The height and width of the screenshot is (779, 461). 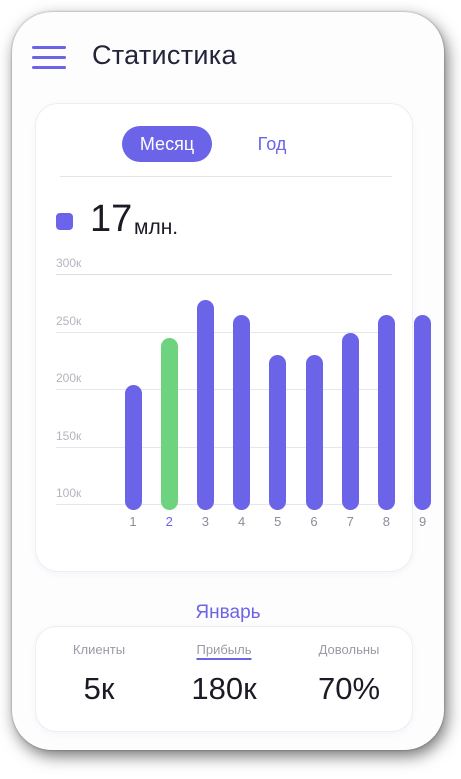 I want to click on hamburger-menu-icon, so click(x=49, y=57).